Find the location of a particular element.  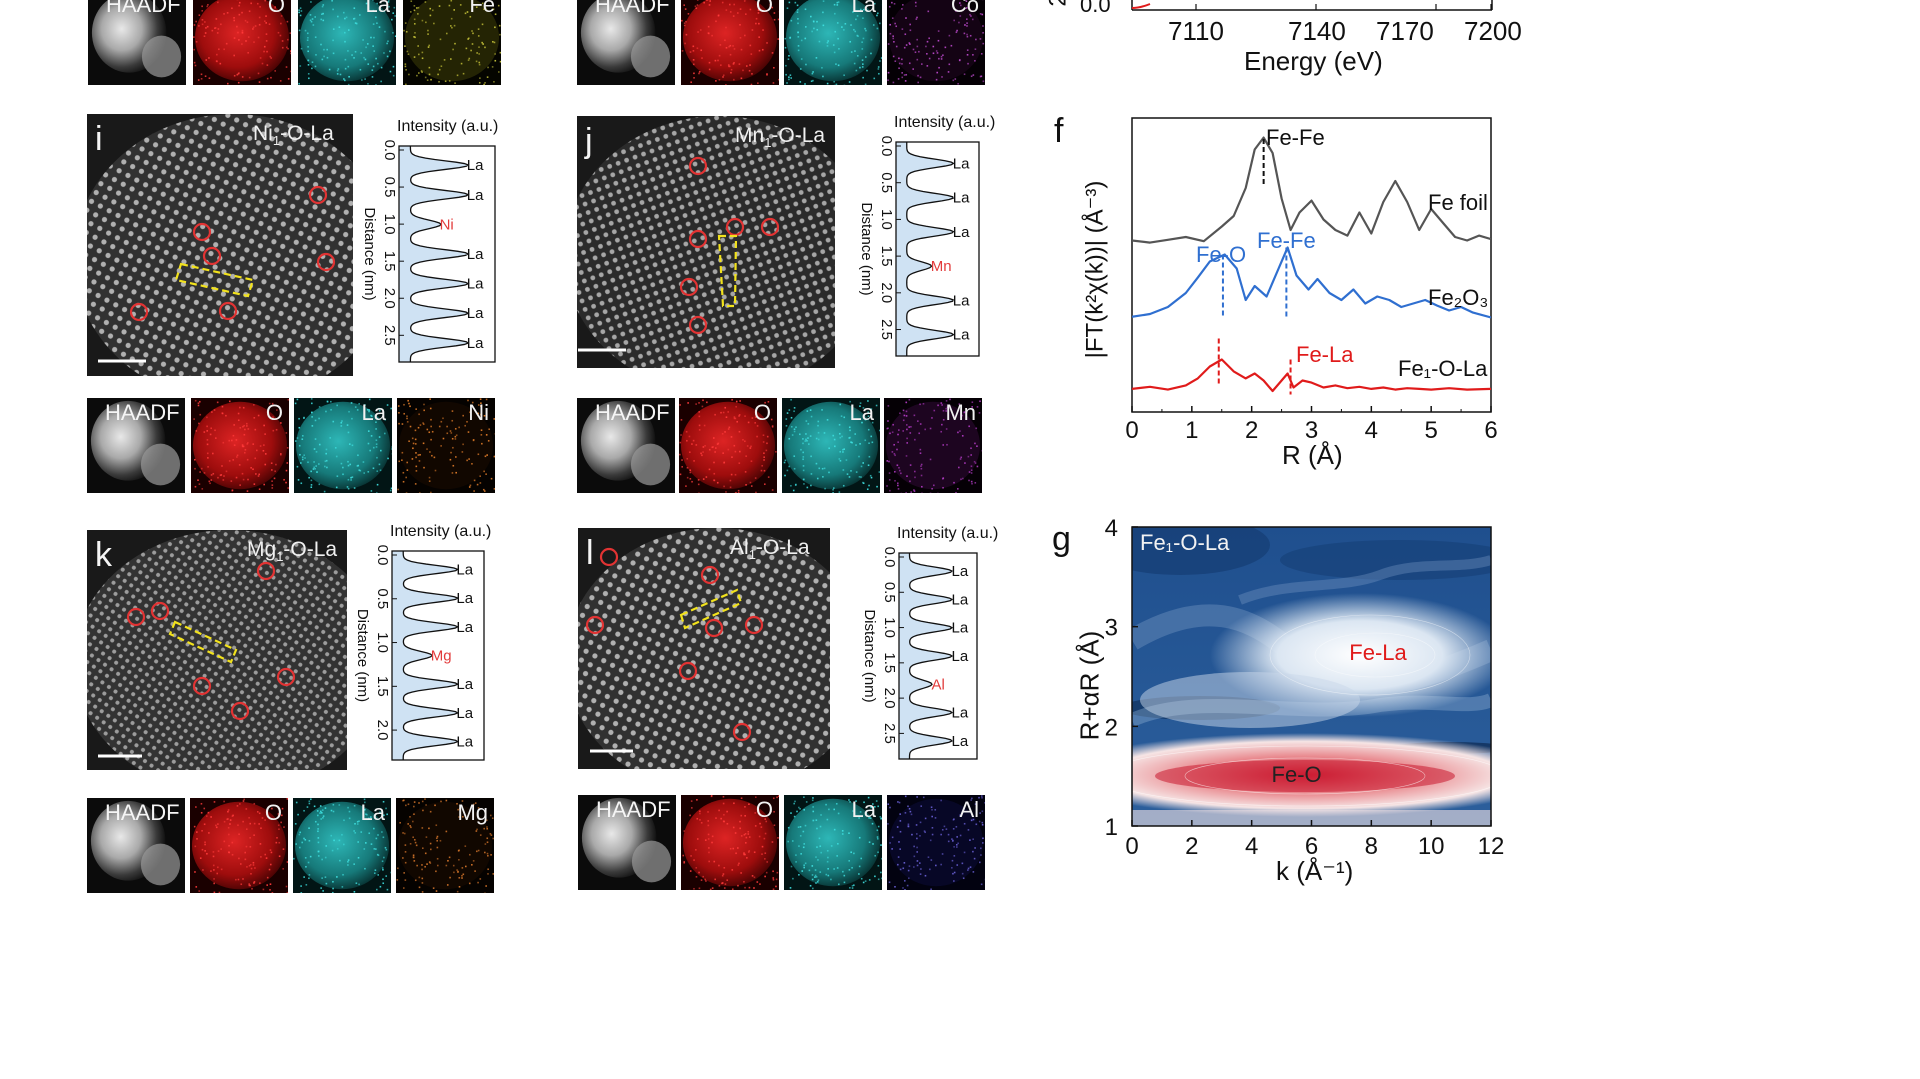

map-i-ni: Ni is located at coordinates (446, 445).